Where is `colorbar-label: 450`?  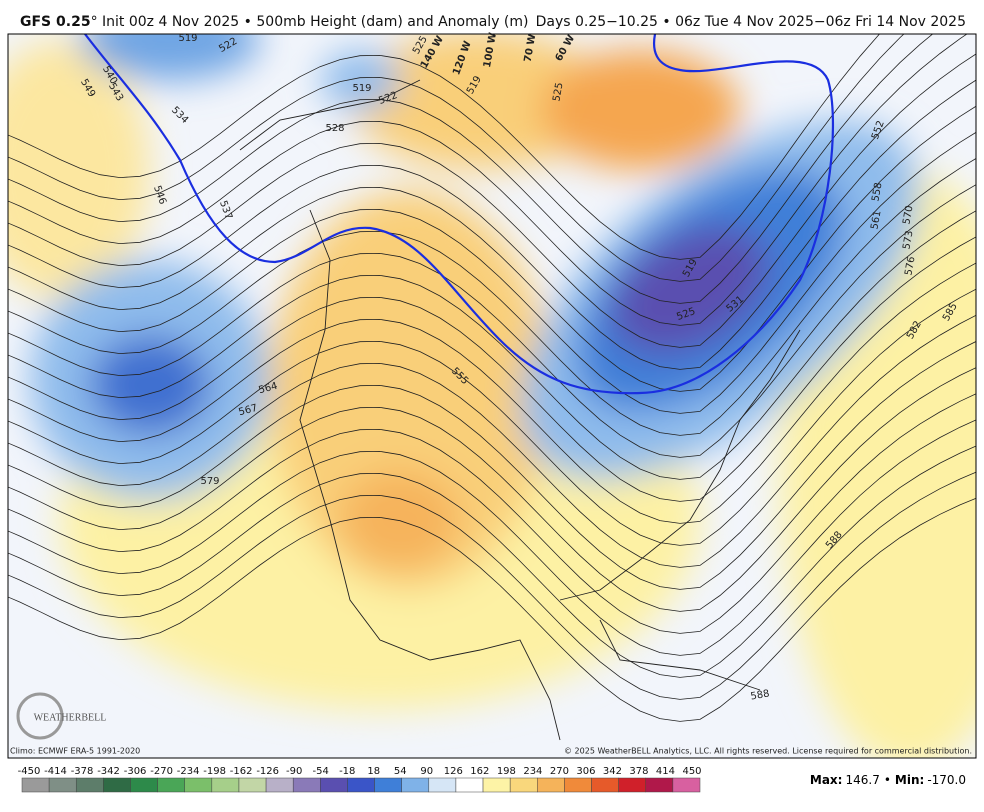 colorbar-label: 450 is located at coordinates (691, 771).